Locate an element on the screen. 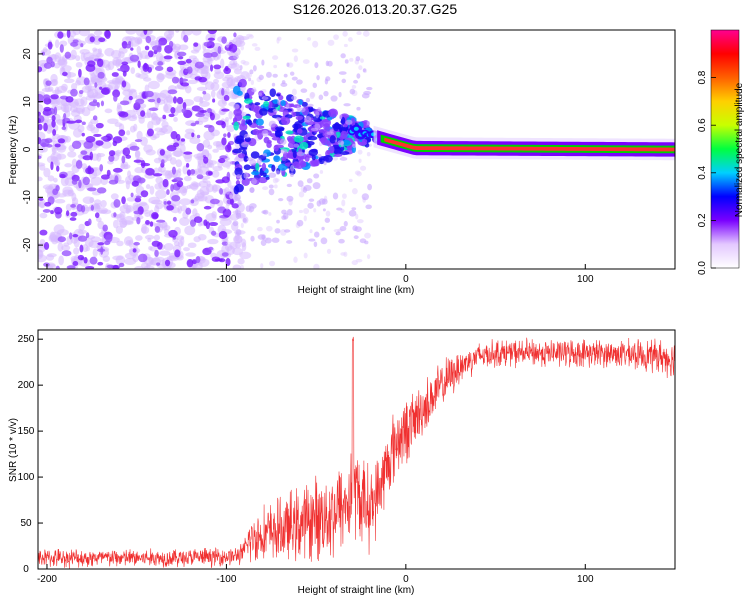 This screenshot has height=600, width=750. y-tick-label: 50 is located at coordinates (26, 523).